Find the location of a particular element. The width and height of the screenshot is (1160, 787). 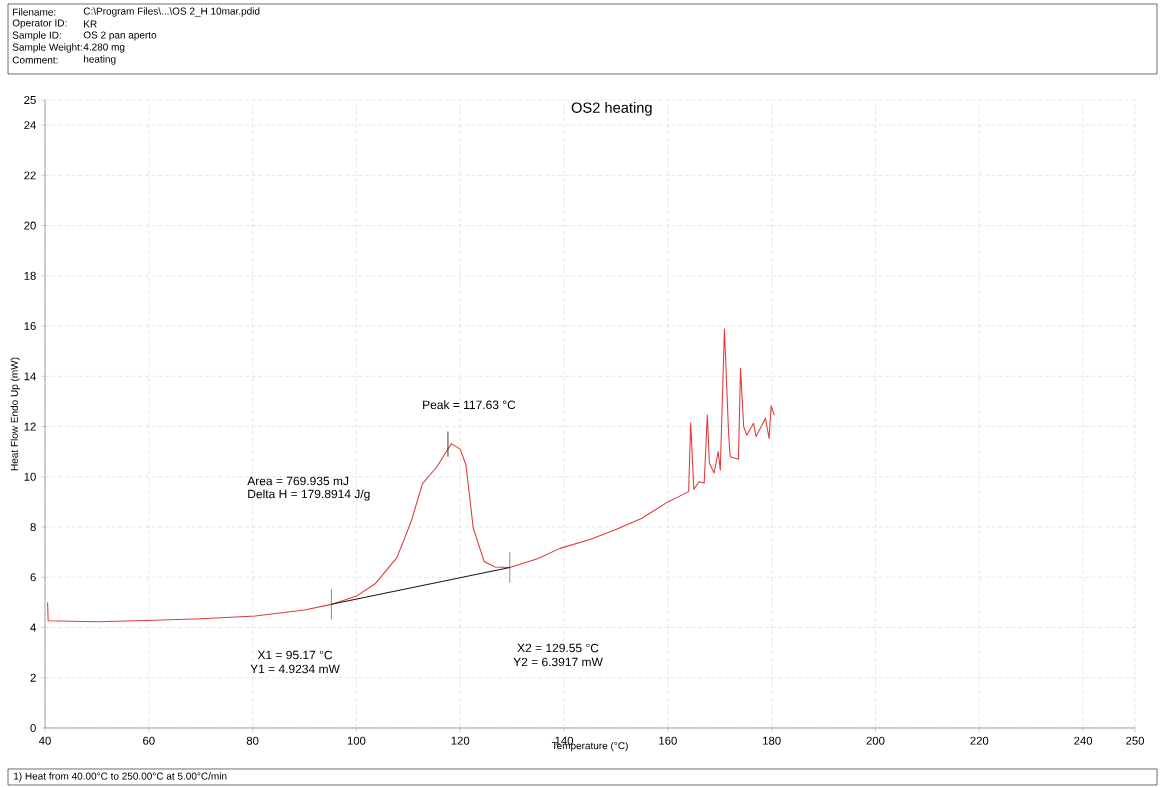

text: Comment: is located at coordinates (35, 60).